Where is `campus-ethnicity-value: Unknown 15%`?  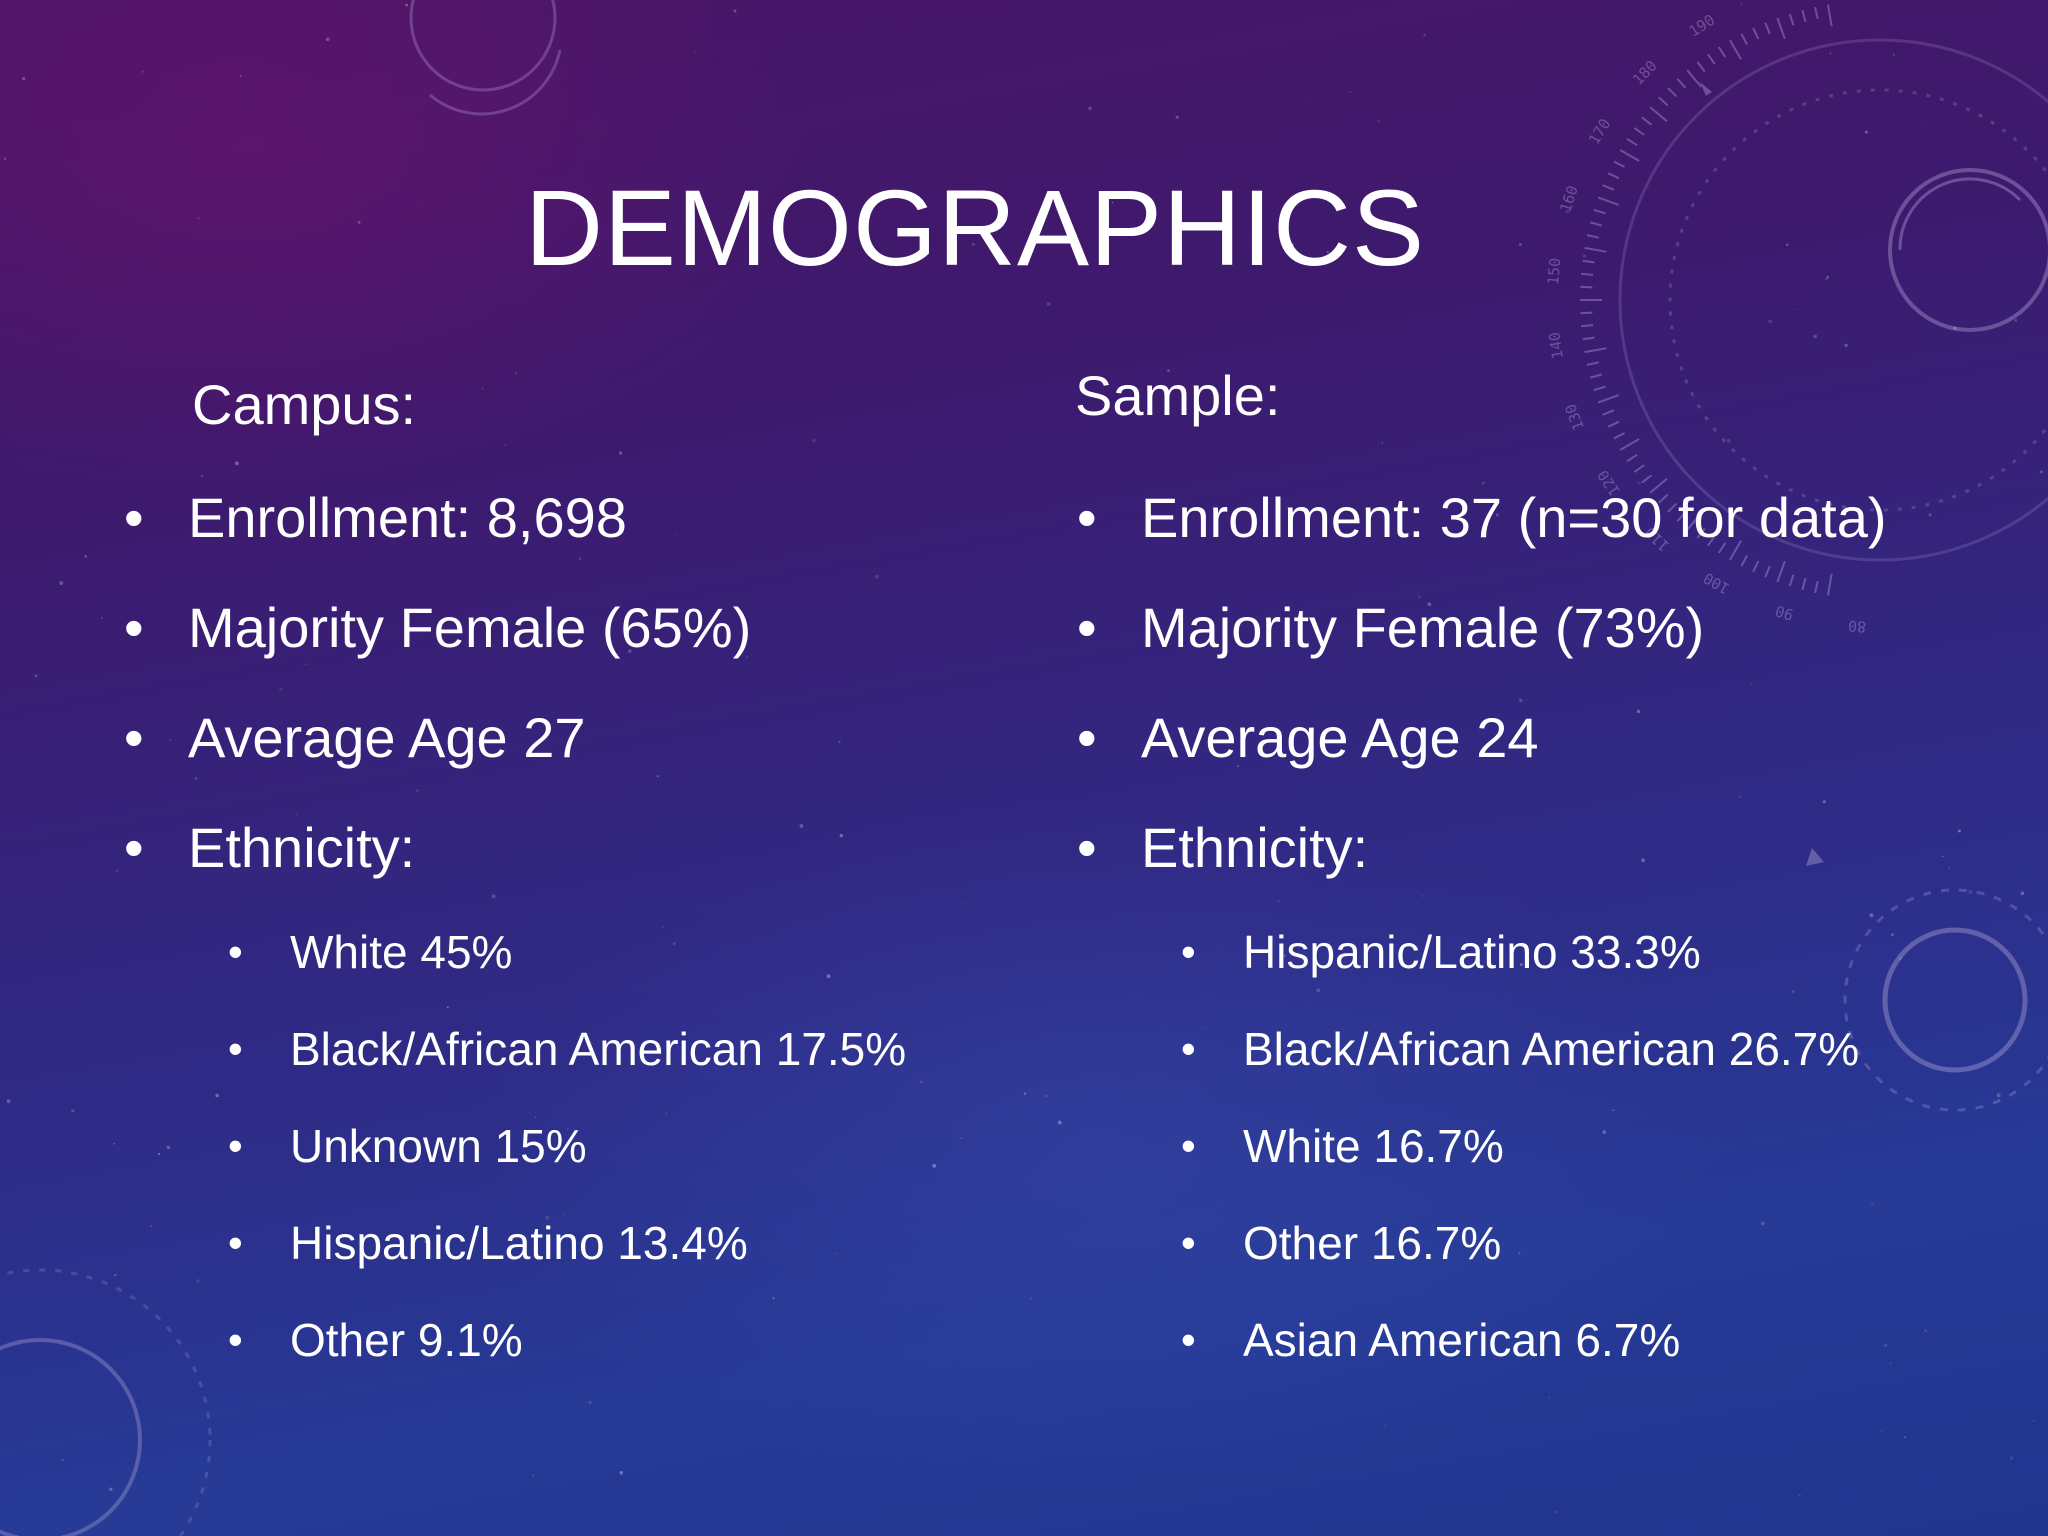 campus-ethnicity-value: Unknown 15% is located at coordinates (438, 1146).